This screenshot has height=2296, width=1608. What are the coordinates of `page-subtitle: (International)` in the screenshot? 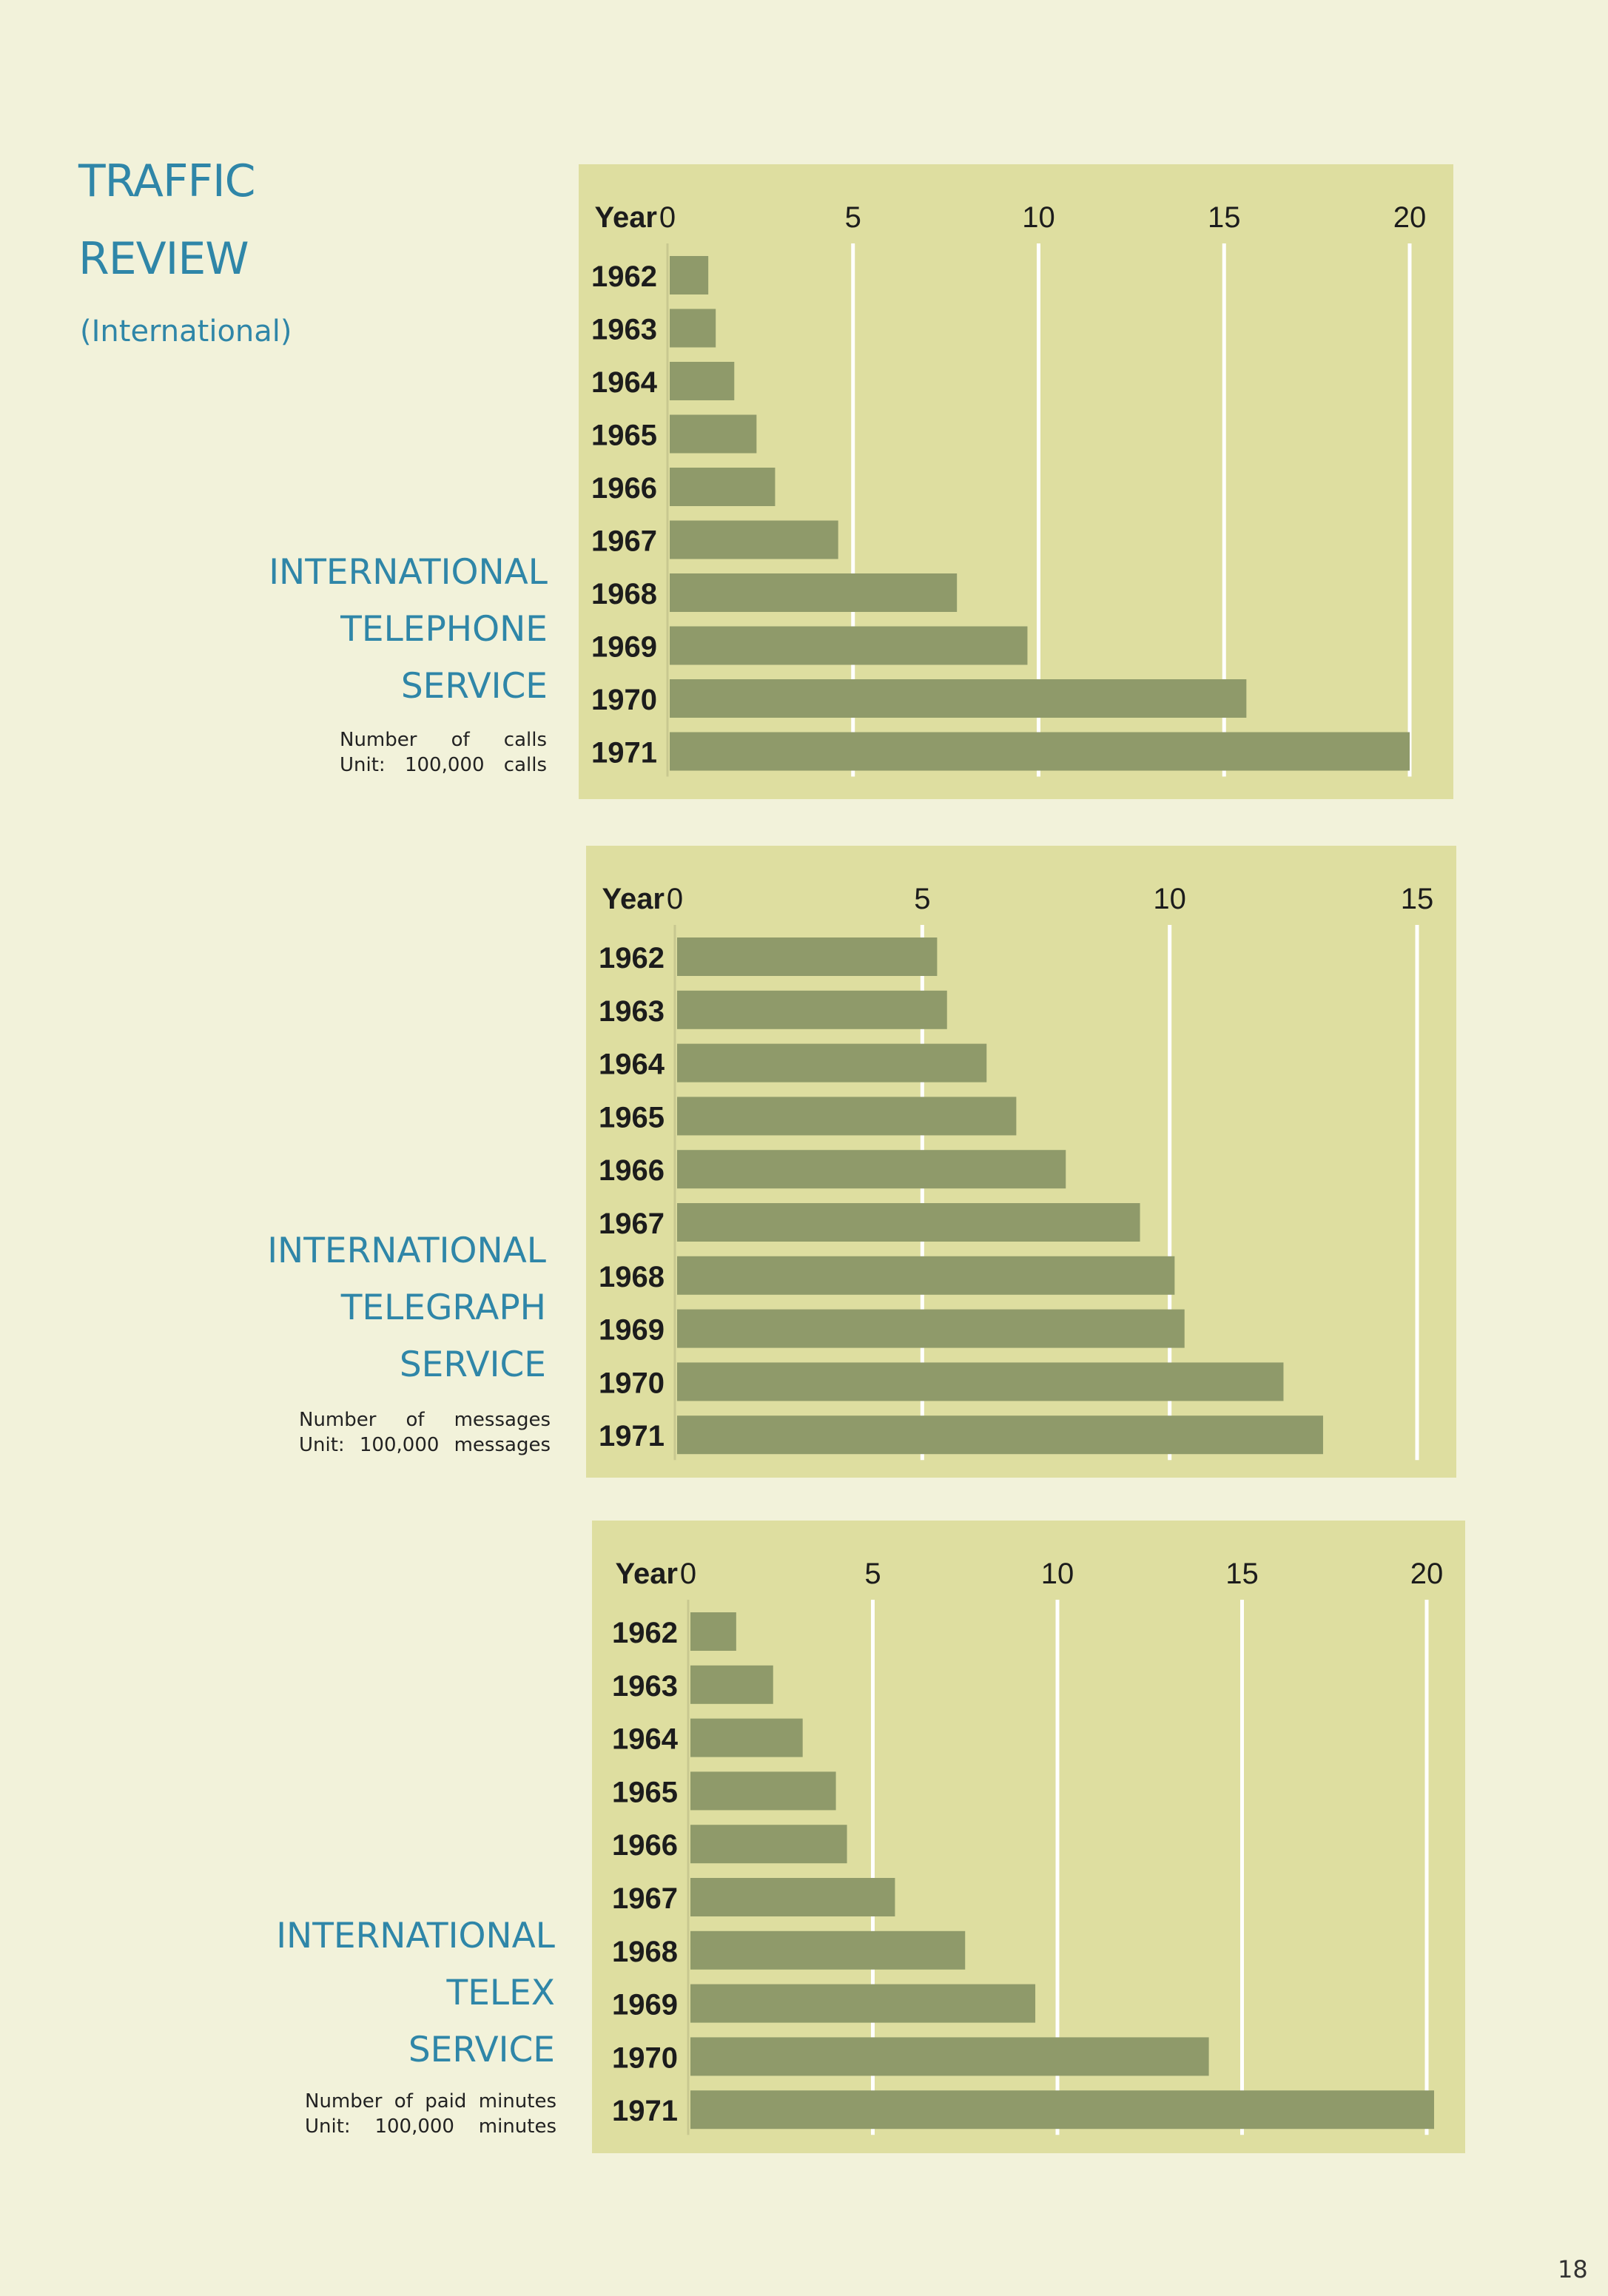 It's located at (186, 331).